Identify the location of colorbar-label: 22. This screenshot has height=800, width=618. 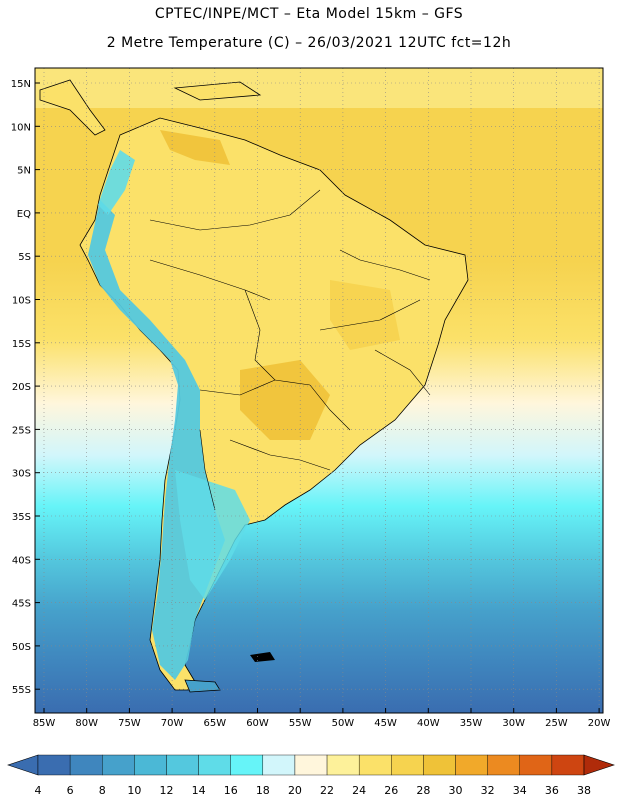
(327, 790).